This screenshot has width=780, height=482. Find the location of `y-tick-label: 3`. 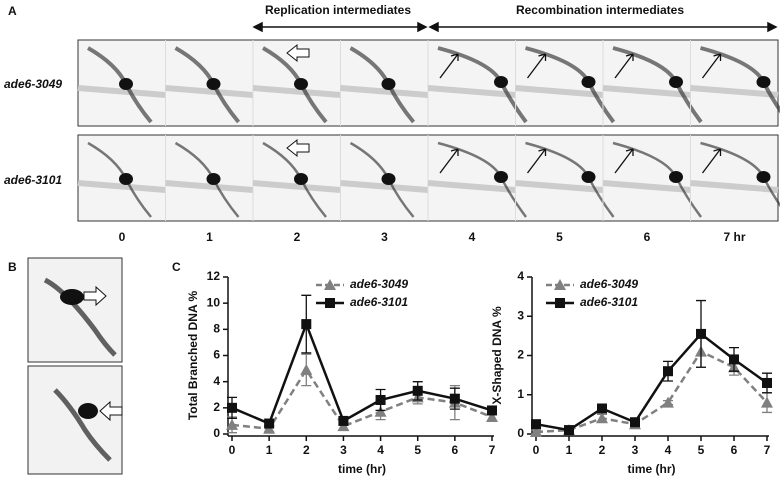

y-tick-label: 3 is located at coordinates (520, 315).